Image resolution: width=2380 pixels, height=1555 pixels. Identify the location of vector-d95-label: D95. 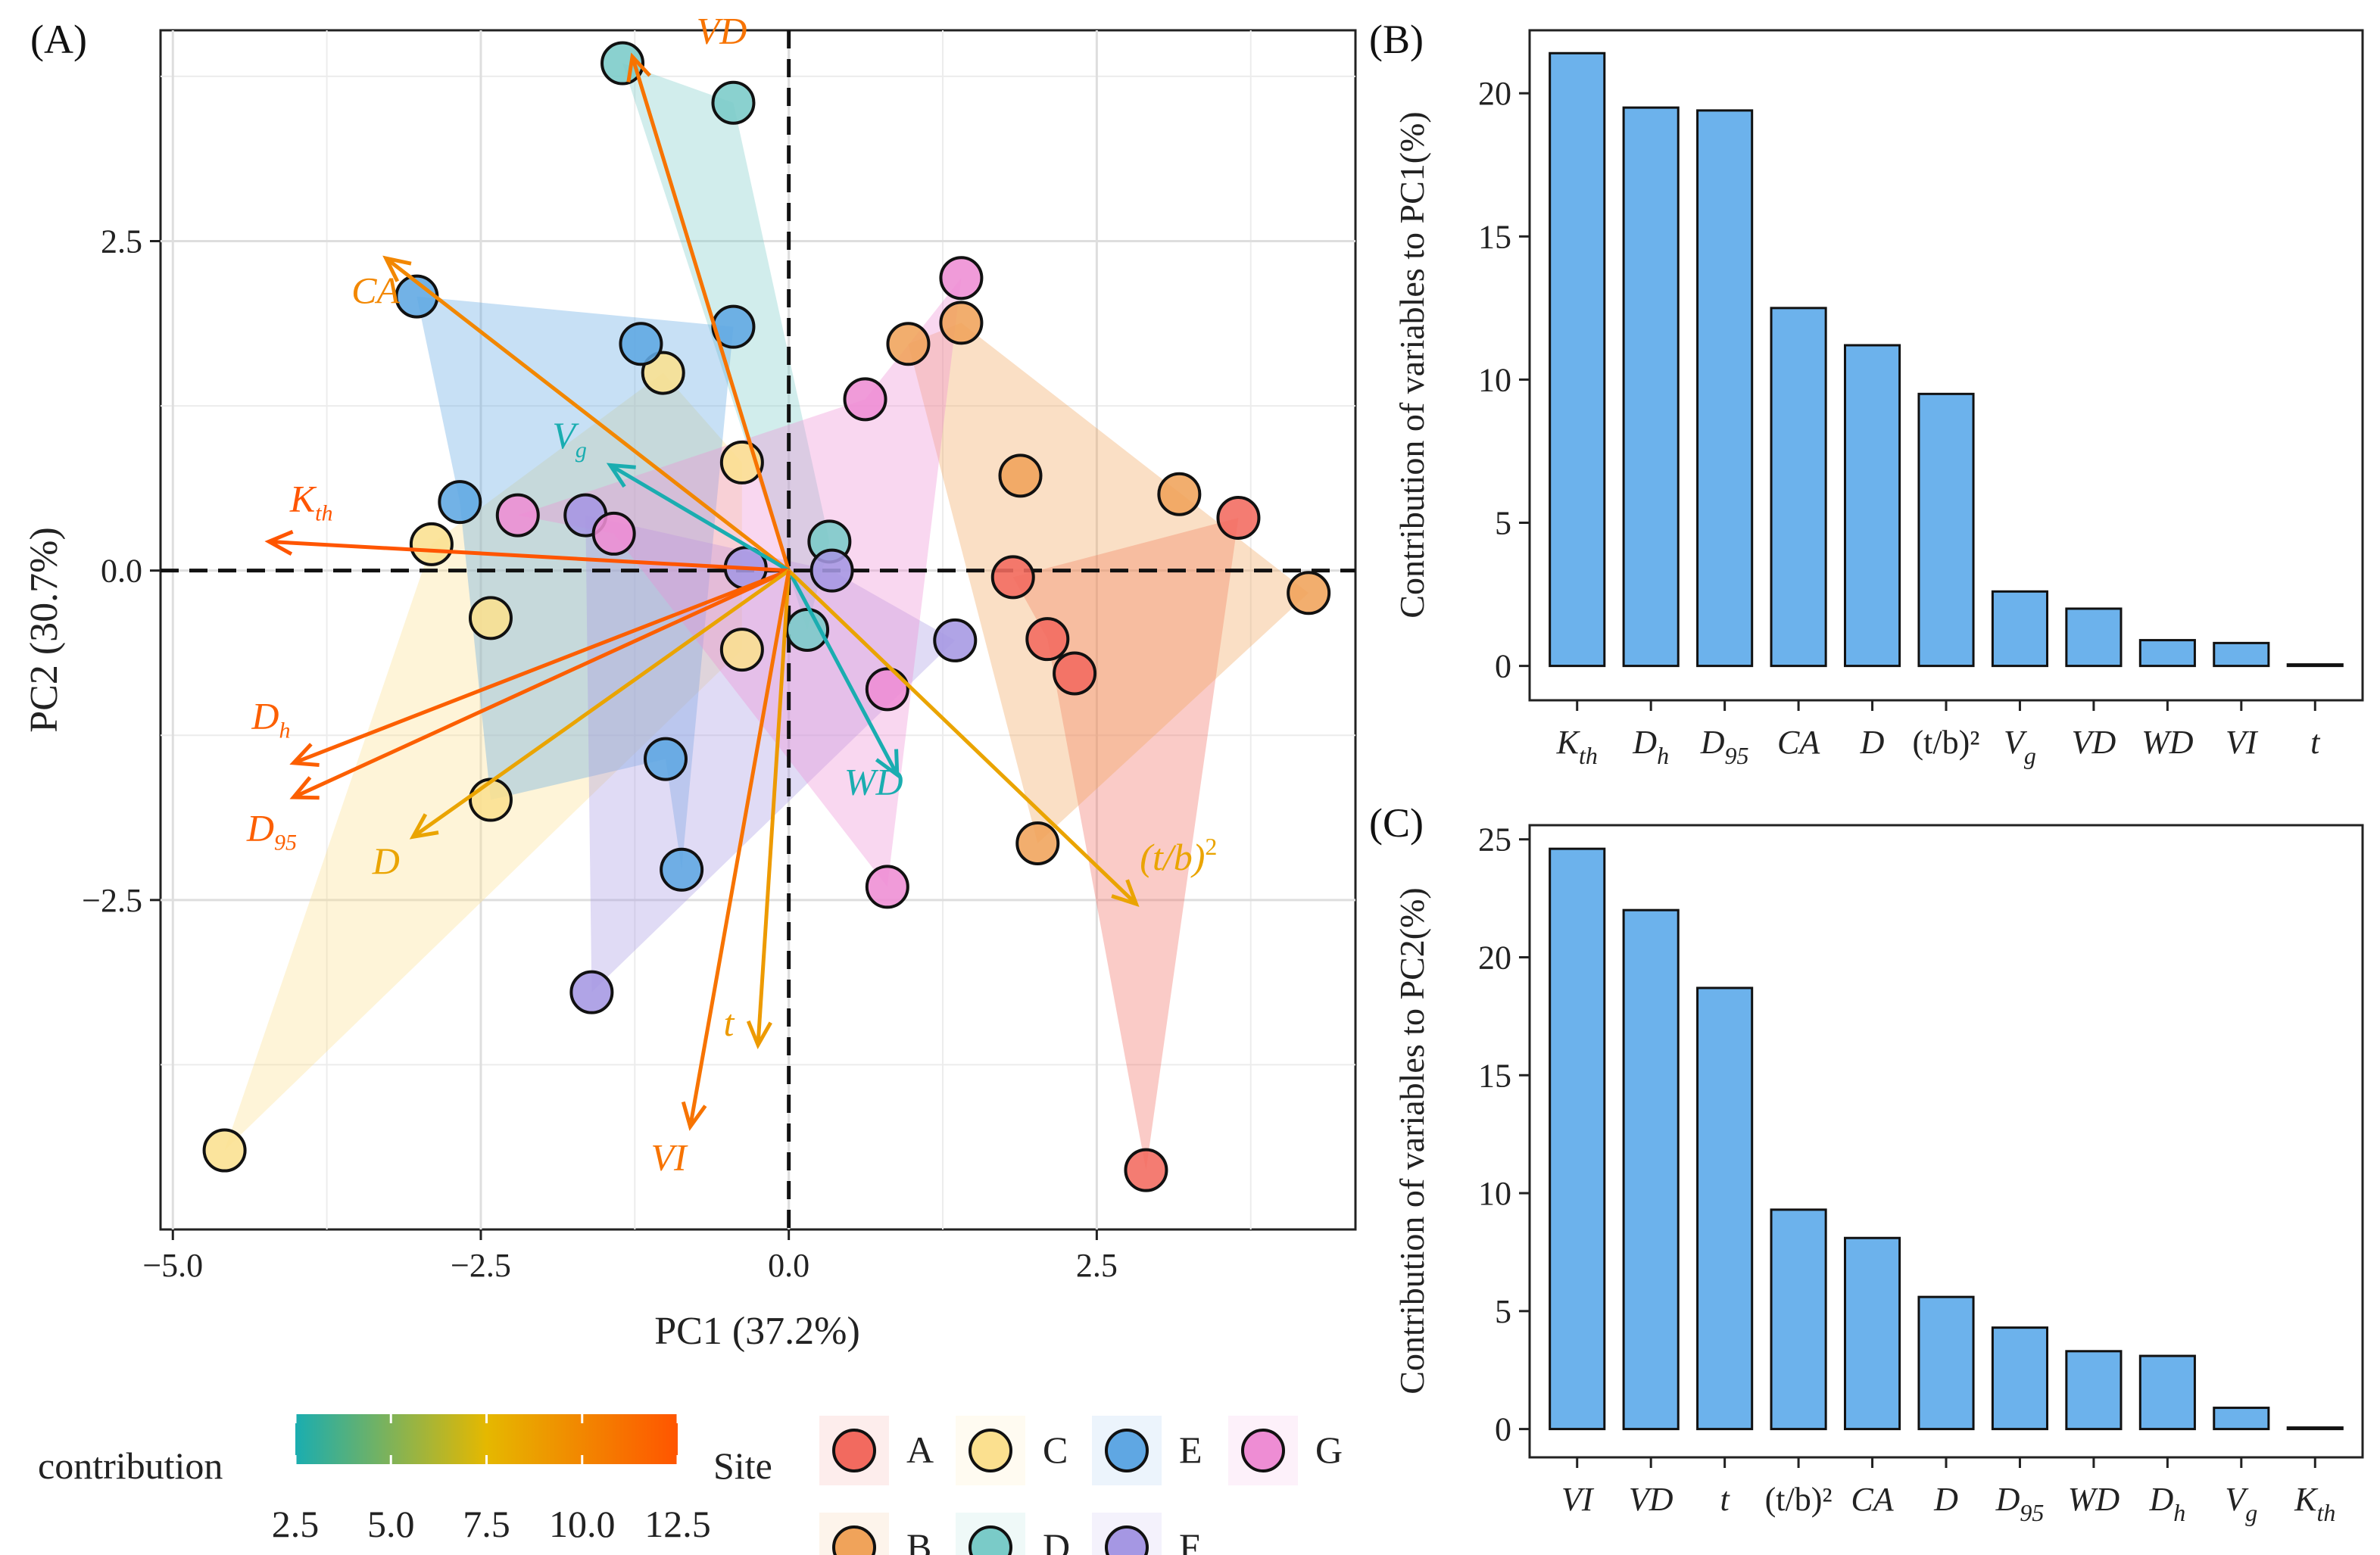
(271, 831).